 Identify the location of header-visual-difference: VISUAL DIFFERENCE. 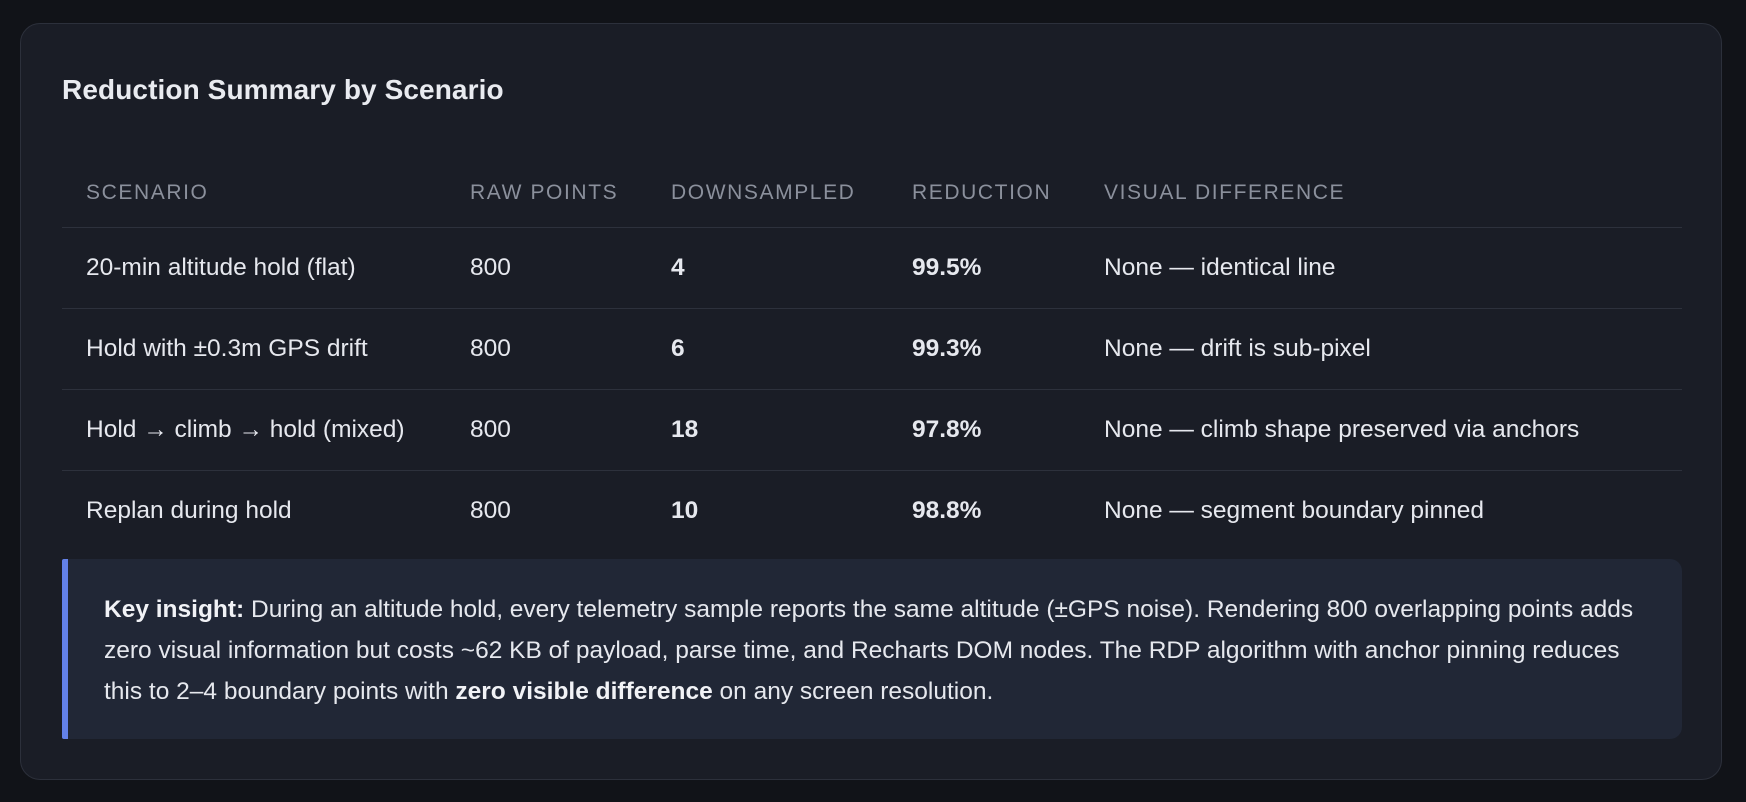
(1381, 193).